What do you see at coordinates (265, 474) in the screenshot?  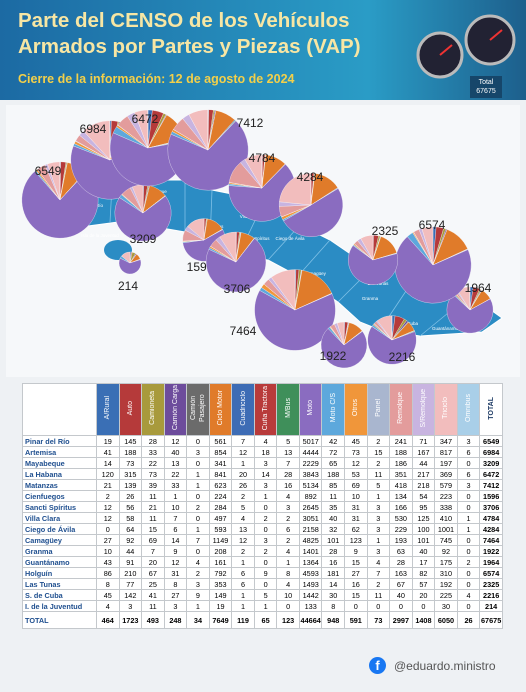 I see `cell: 14` at bounding box center [265, 474].